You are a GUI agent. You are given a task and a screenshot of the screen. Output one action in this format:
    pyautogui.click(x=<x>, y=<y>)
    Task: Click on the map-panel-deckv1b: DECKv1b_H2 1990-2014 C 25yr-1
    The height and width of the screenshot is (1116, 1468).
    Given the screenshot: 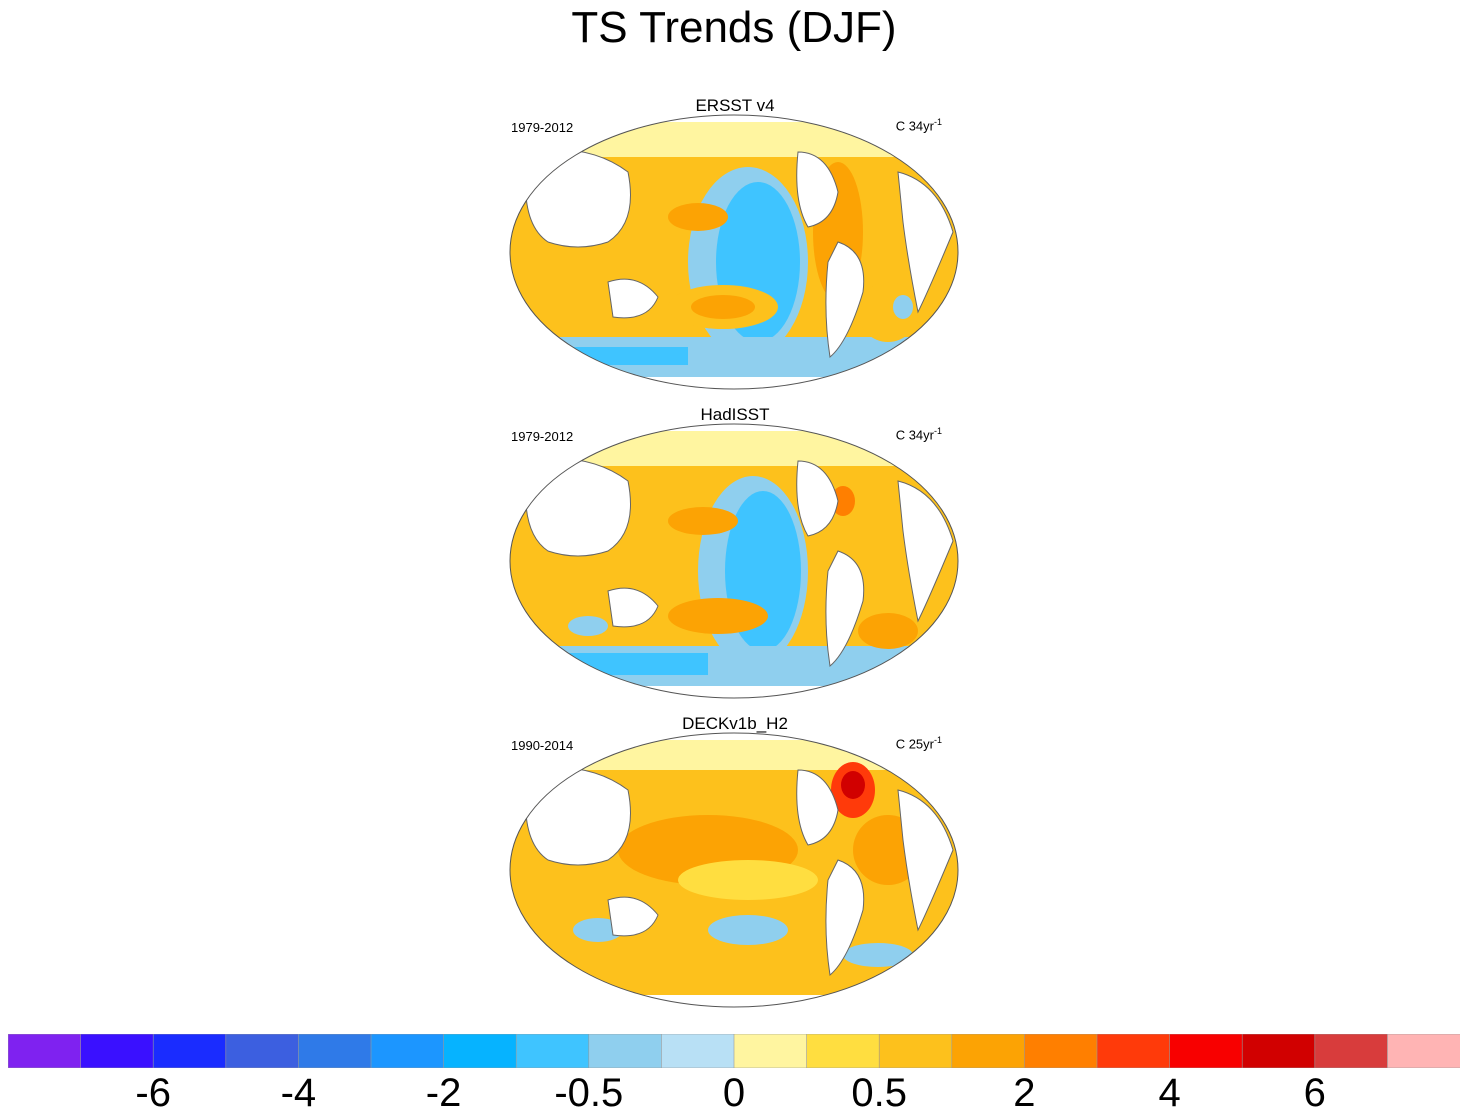 What is the action you would take?
    pyautogui.click(x=735, y=865)
    